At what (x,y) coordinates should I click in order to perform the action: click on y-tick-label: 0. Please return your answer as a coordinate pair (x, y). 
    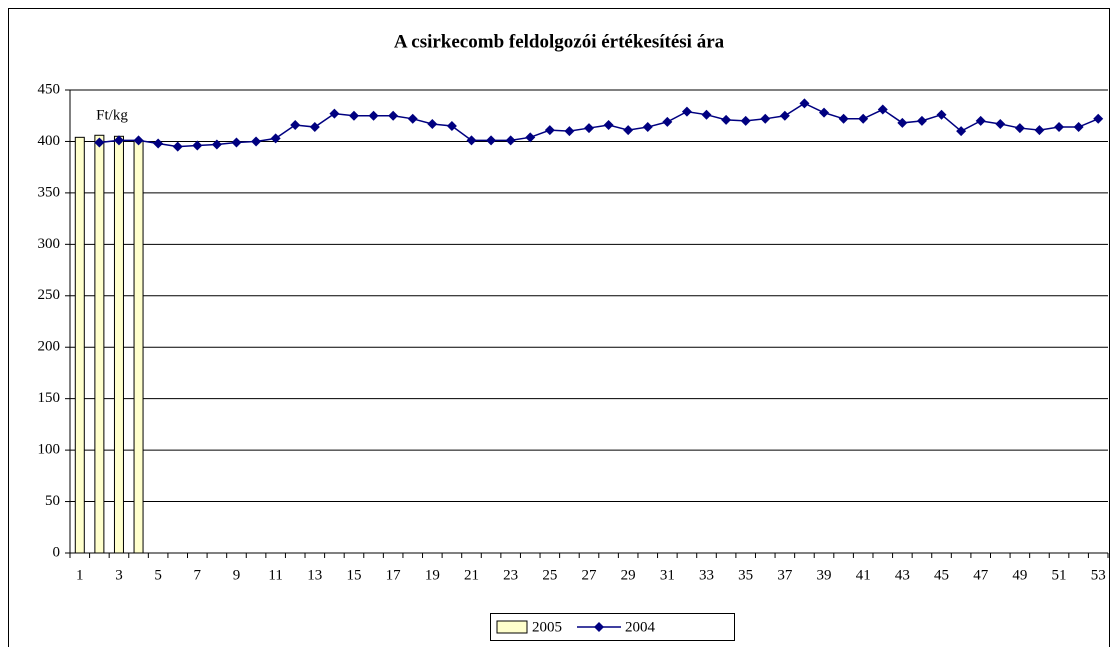
    Looking at the image, I should click on (57, 552).